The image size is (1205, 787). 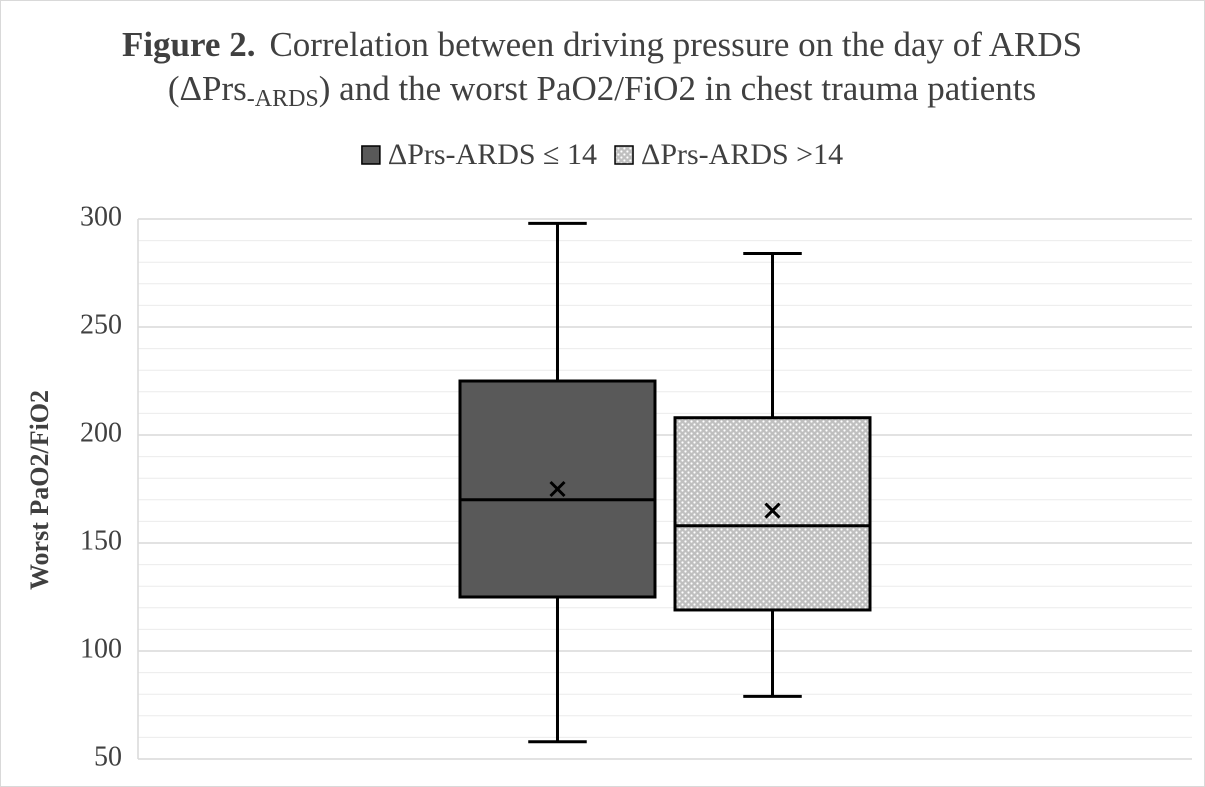 I want to click on y-tick-label: 150, so click(x=101, y=540).